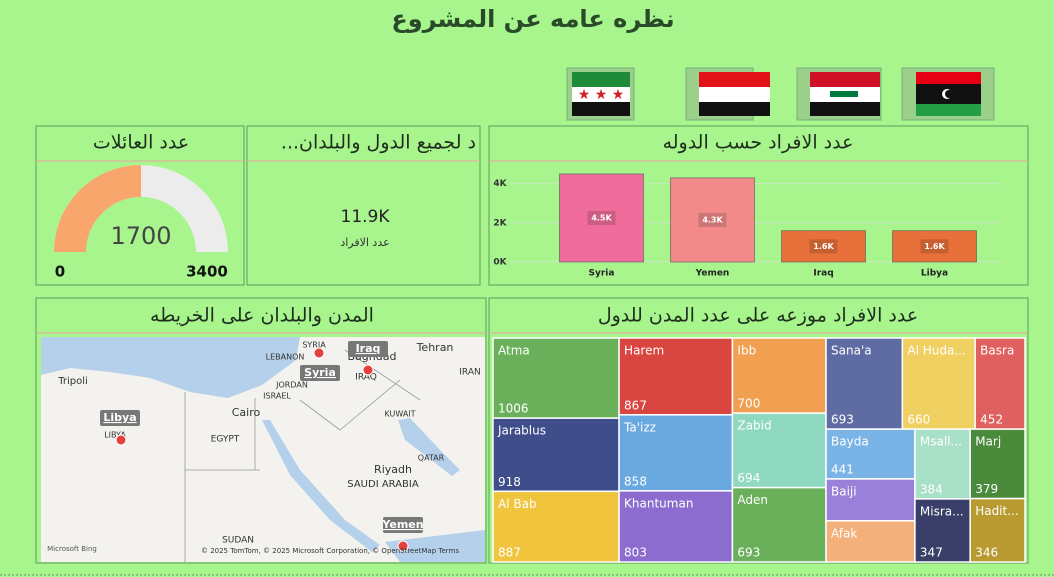 Image resolution: width=1054 pixels, height=577 pixels. What do you see at coordinates (513, 409) in the screenshot?
I see `treemap-value: 1006` at bounding box center [513, 409].